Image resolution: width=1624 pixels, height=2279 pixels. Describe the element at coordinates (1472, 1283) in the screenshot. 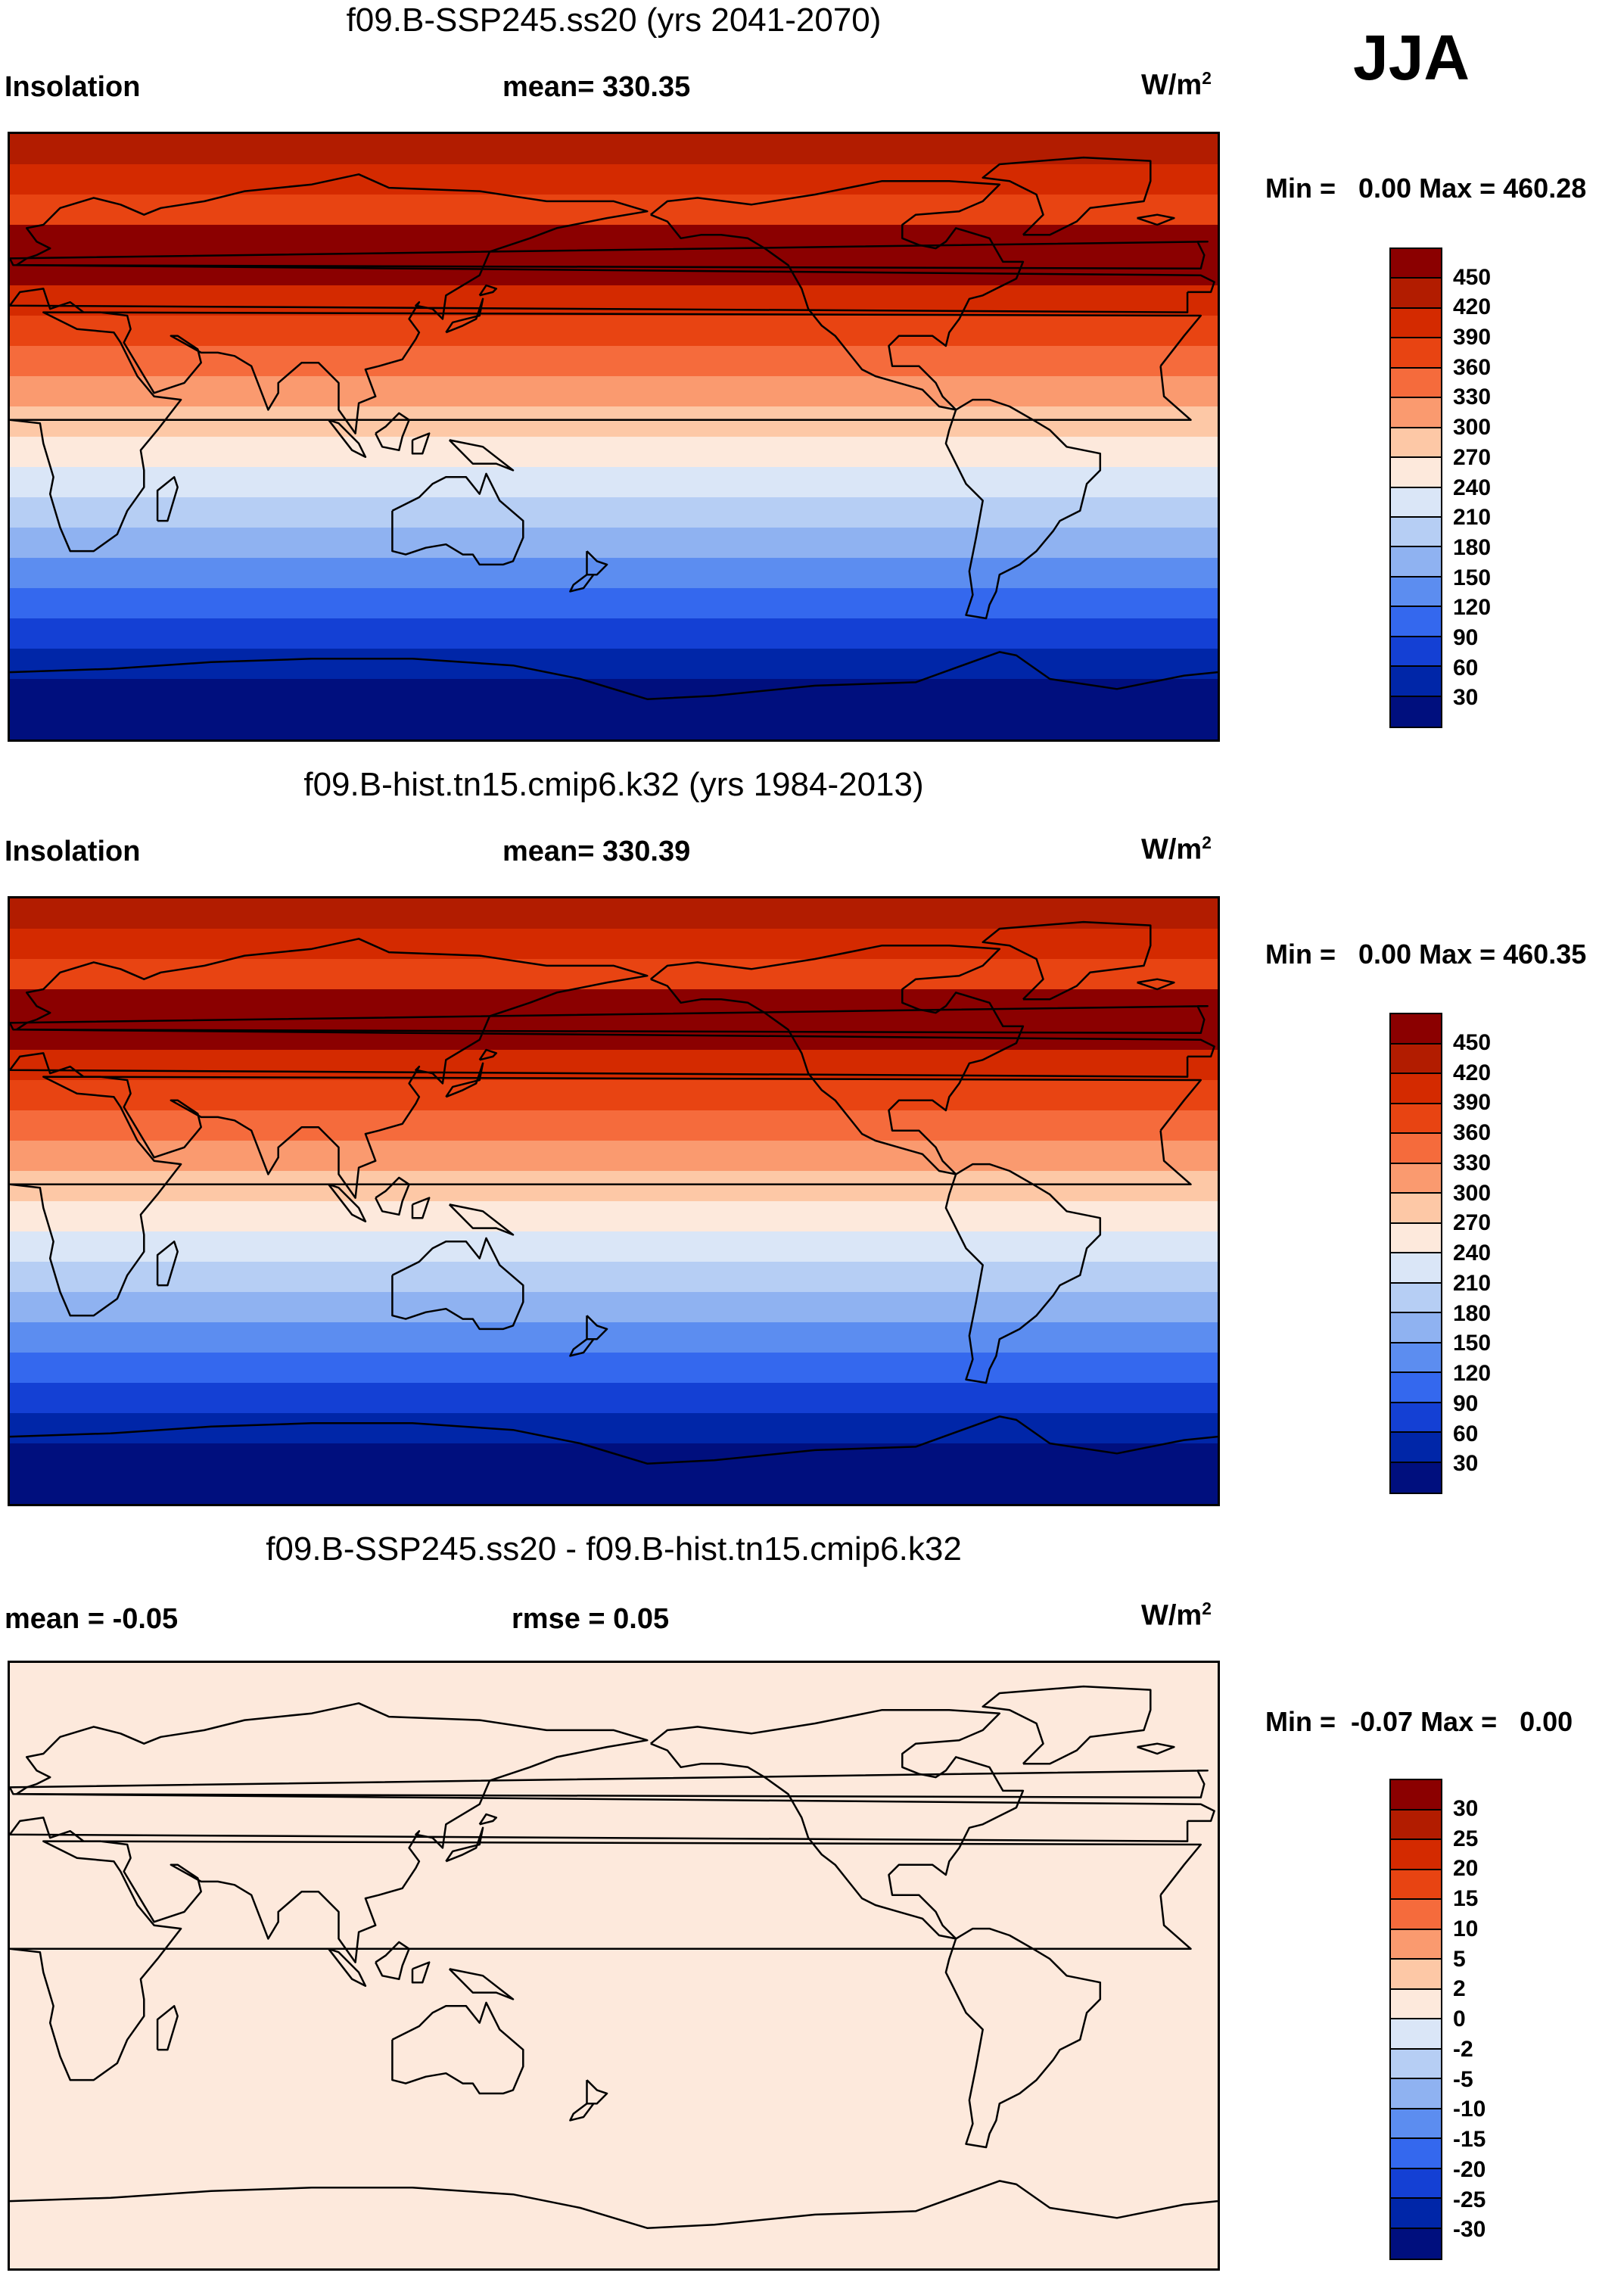

I see `colorbar-tick-label: 210` at that location.